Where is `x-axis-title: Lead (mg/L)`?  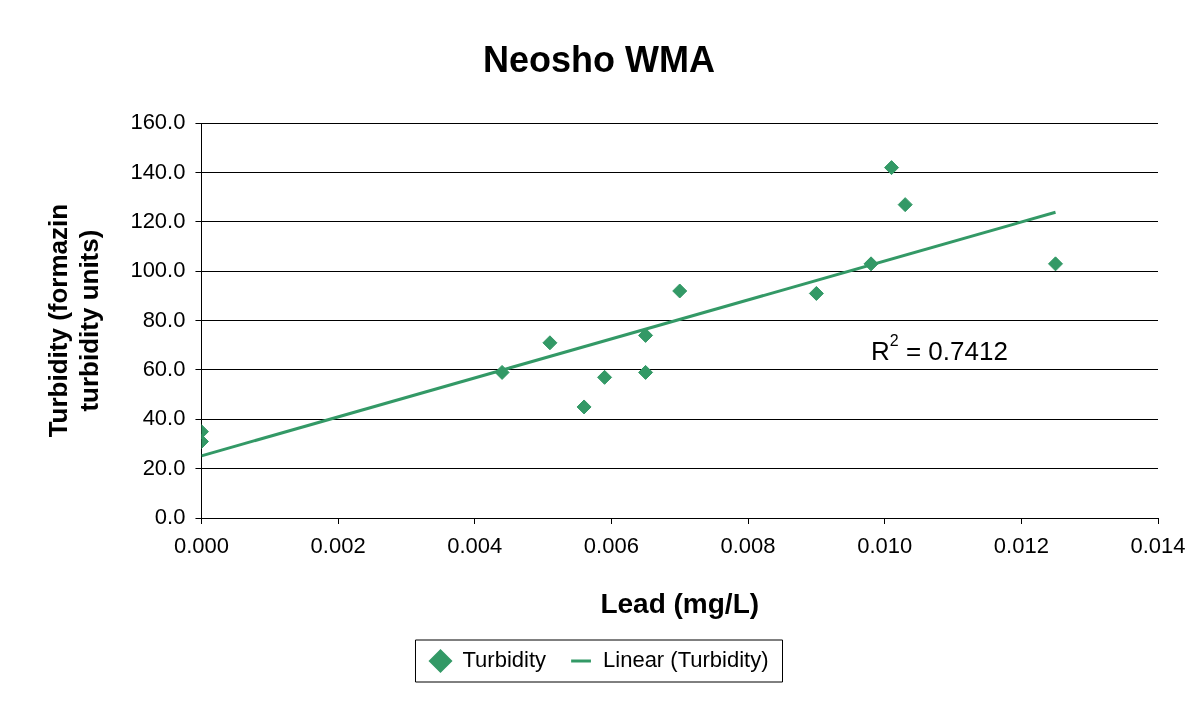
x-axis-title: Lead (mg/L) is located at coordinates (680, 603).